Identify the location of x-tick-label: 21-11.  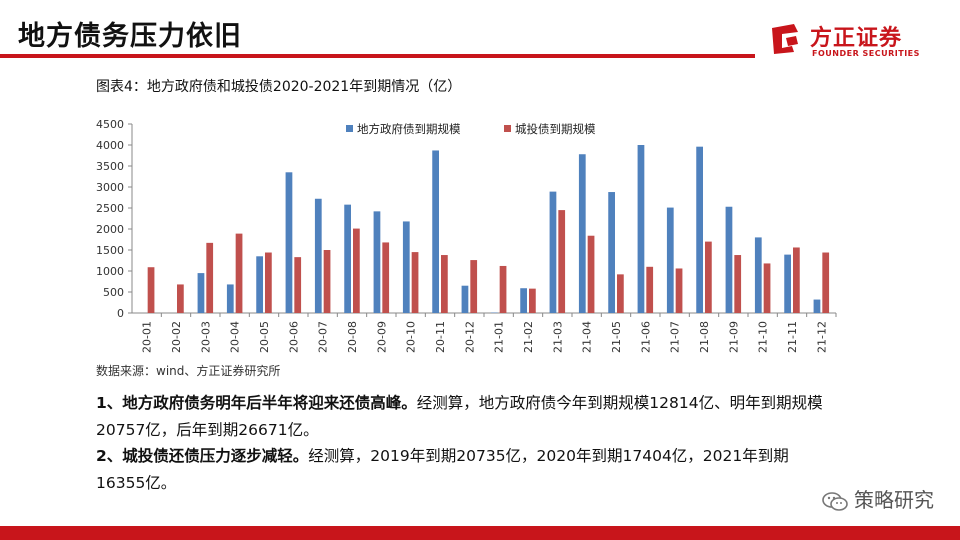
(792, 337).